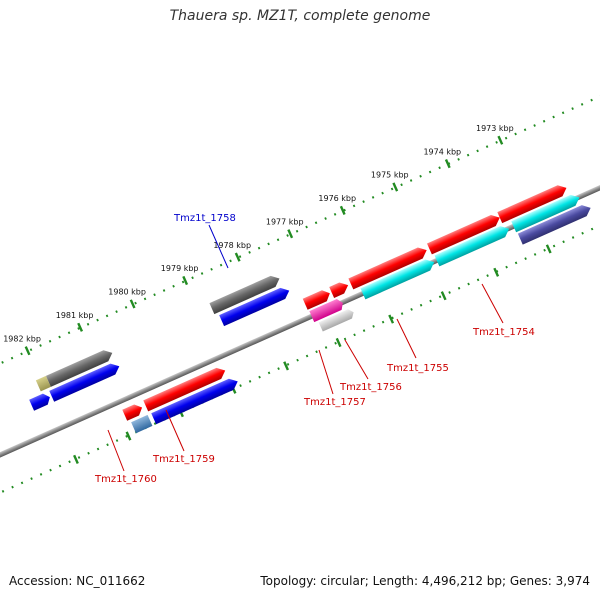 Image resolution: width=600 pixels, height=600 pixels. What do you see at coordinates (180, 268) in the screenshot?
I see `scale-tick-label: 1979 kbp` at bounding box center [180, 268].